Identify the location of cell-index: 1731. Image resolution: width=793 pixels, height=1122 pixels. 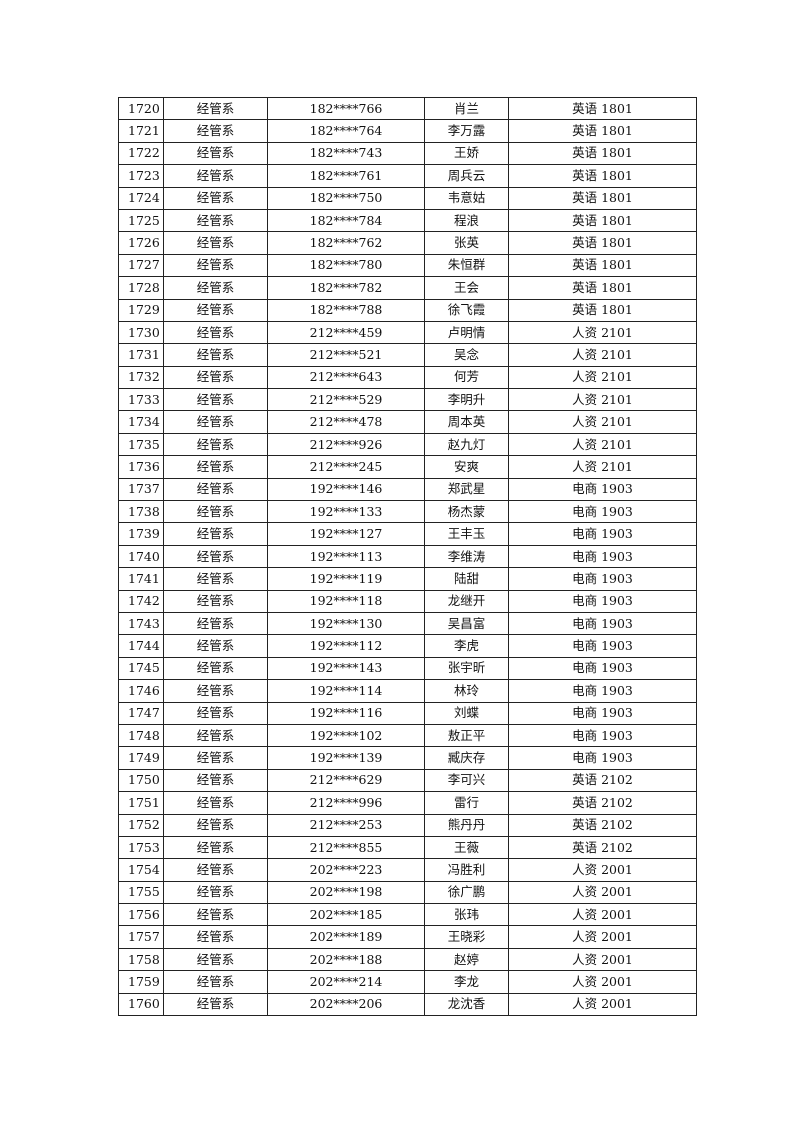
(141, 355).